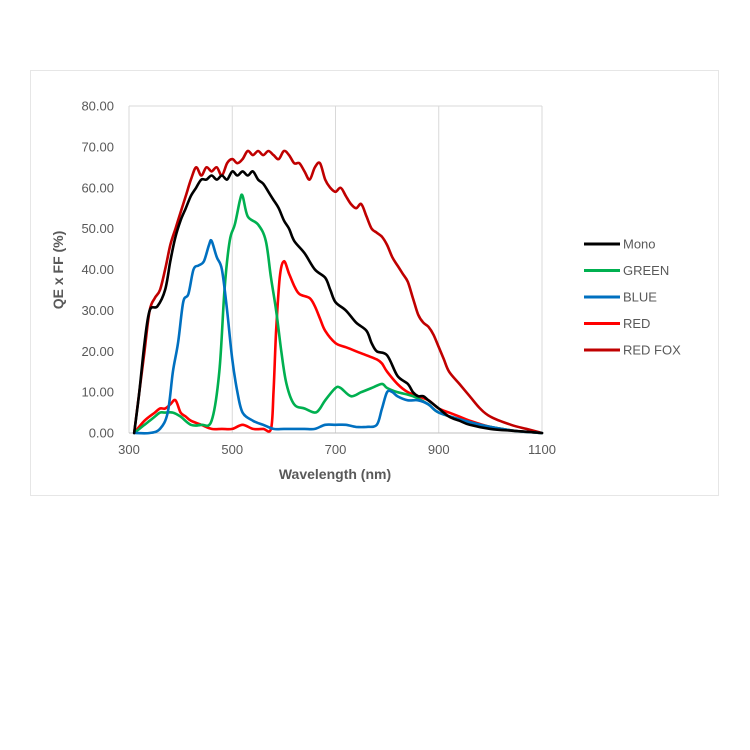 The height and width of the screenshot is (750, 750). I want to click on y-tick-label-4: 40.00, so click(97, 269).